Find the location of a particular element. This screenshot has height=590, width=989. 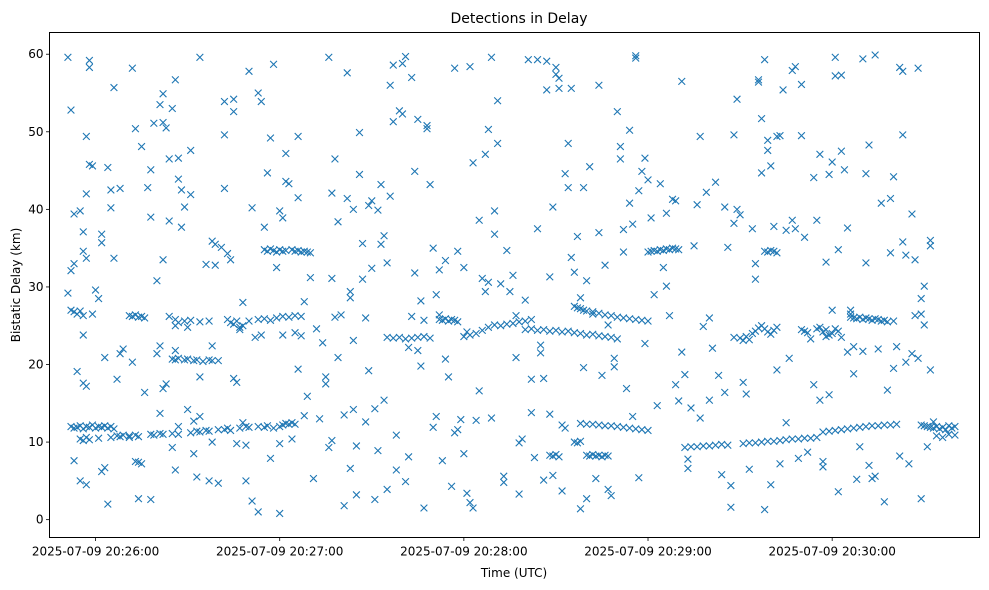

x-tick-label: 2025-07-09 20:26:00 is located at coordinates (95, 552).